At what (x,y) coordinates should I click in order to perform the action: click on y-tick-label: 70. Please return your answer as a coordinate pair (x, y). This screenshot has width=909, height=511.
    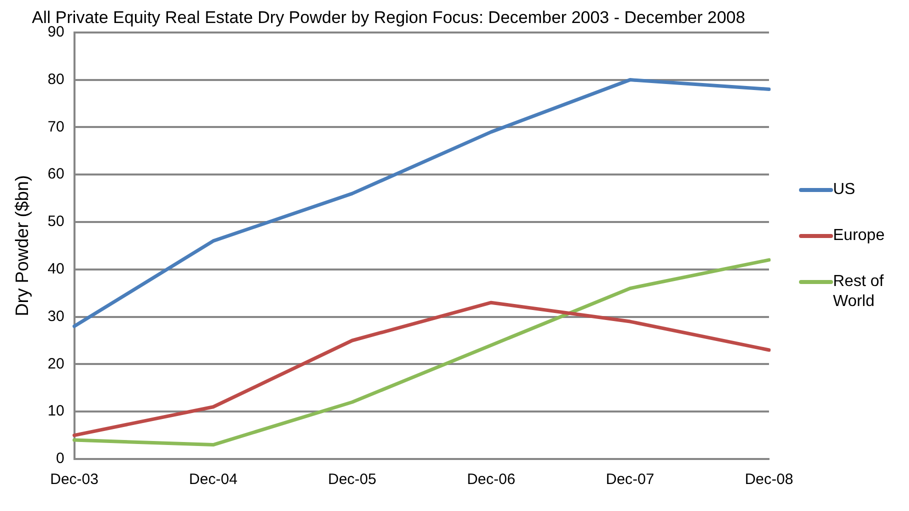
    Looking at the image, I should click on (56, 127).